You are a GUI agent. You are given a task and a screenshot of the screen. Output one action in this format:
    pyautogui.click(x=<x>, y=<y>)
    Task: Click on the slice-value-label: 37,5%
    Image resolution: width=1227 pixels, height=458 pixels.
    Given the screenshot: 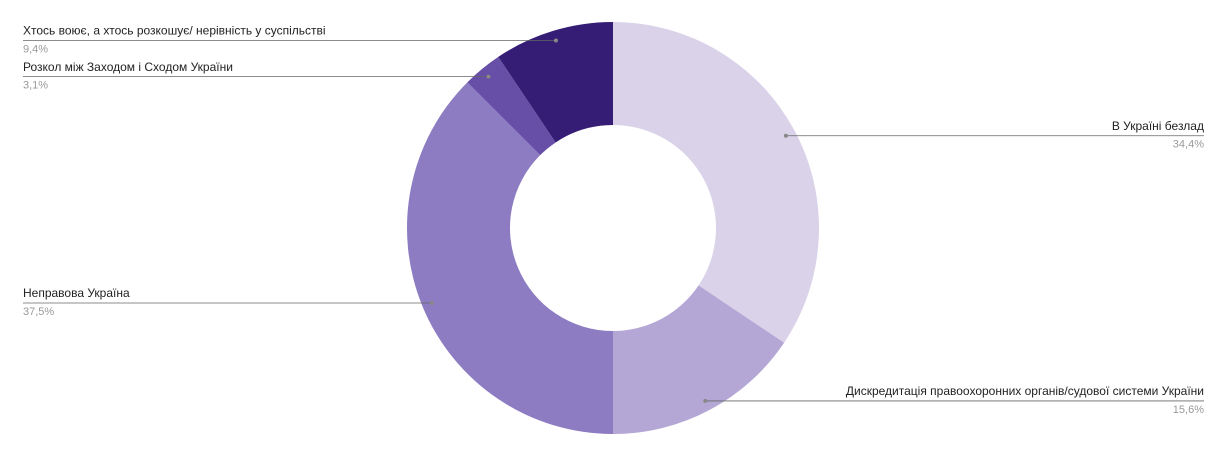 What is the action you would take?
    pyautogui.click(x=38, y=312)
    